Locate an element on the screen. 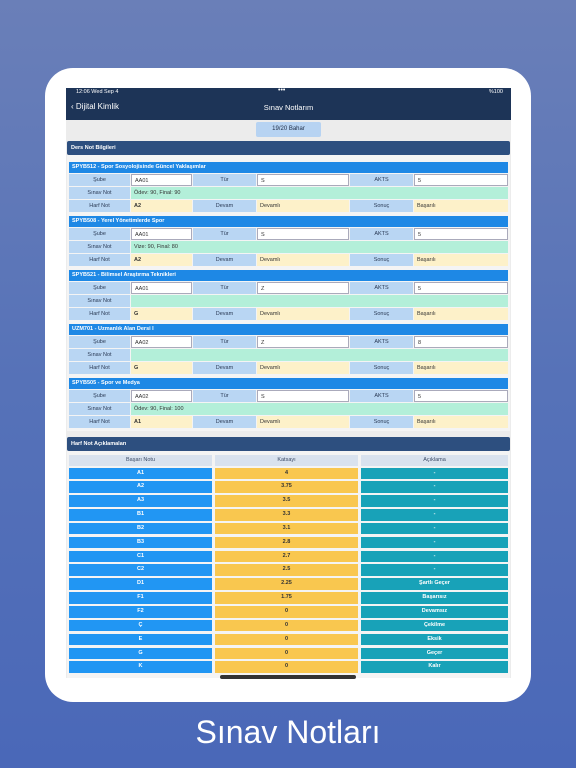 Image resolution: width=576 pixels, height=768 pixels. term-button: 19/20 Bahar is located at coordinates (288, 129).